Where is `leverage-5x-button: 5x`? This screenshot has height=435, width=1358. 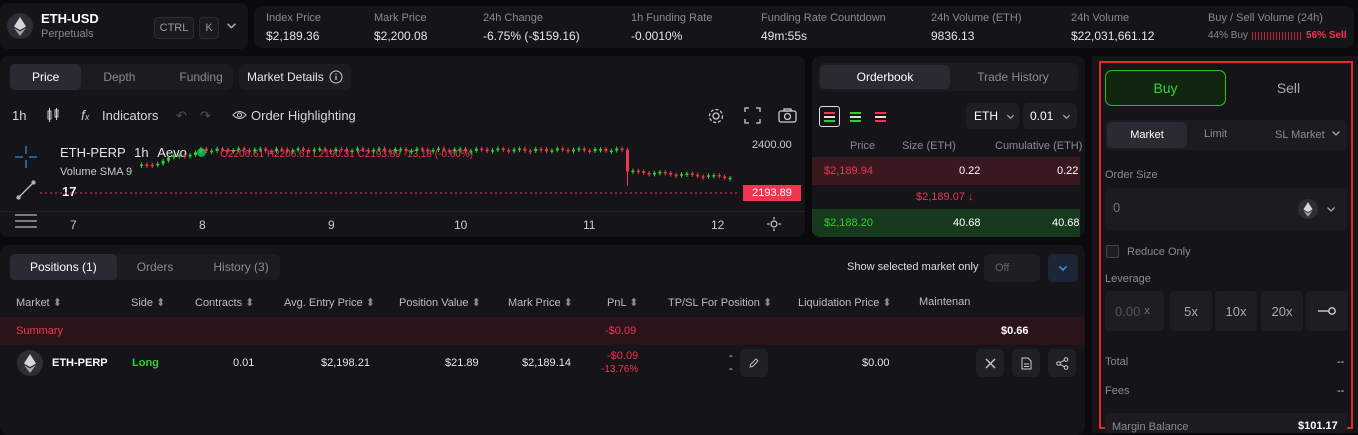
leverage-5x-button: 5x is located at coordinates (1191, 311).